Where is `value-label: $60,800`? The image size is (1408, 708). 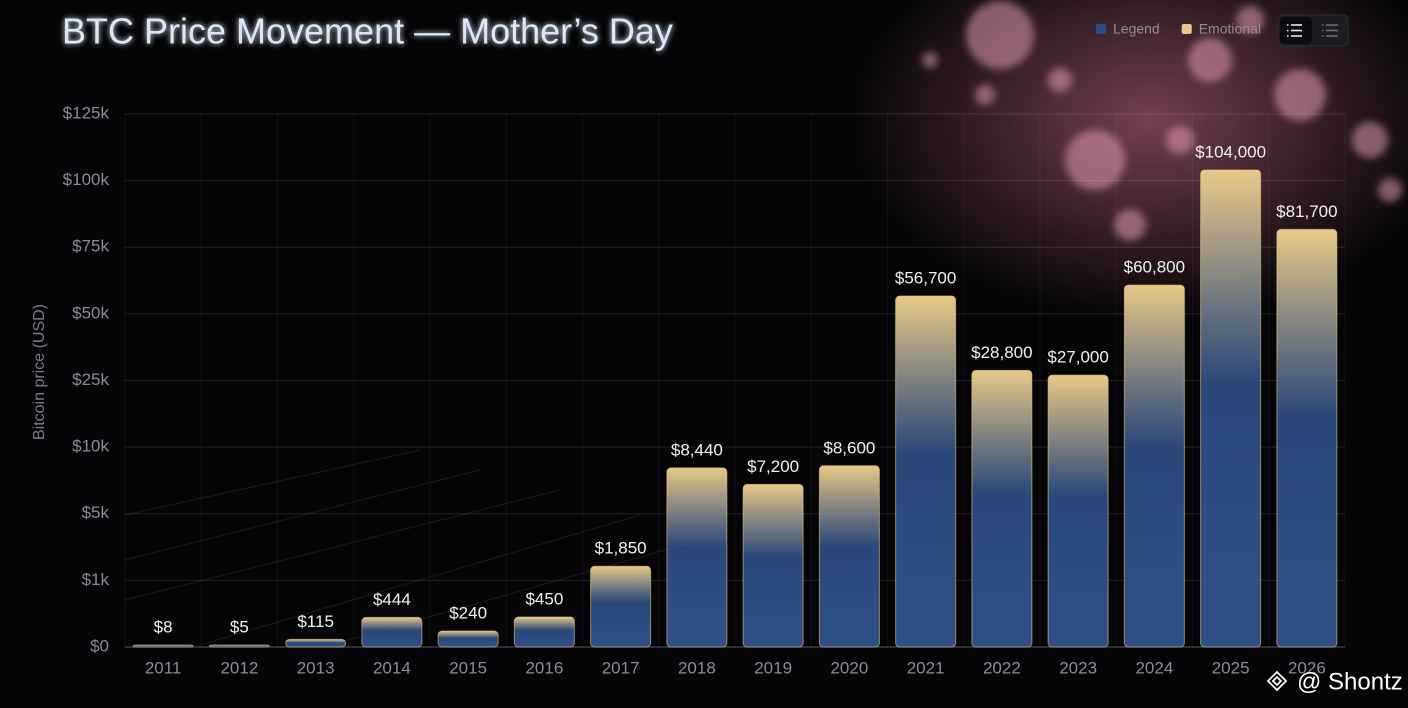
value-label: $60,800 is located at coordinates (1154, 267).